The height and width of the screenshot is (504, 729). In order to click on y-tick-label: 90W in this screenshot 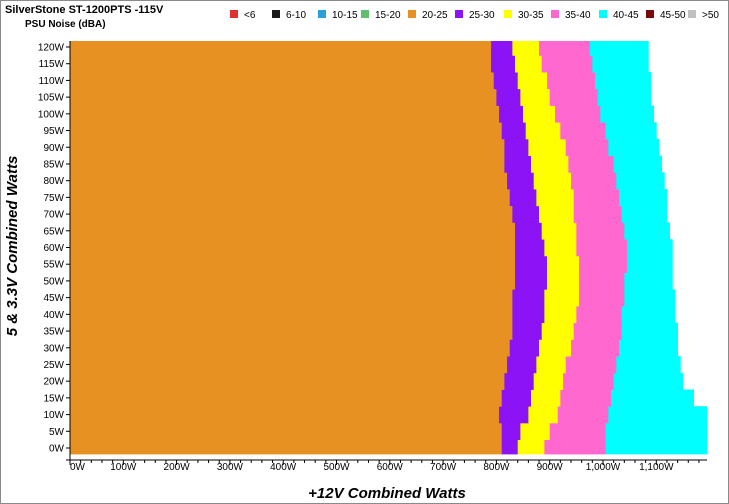, I will do `click(53, 148)`.